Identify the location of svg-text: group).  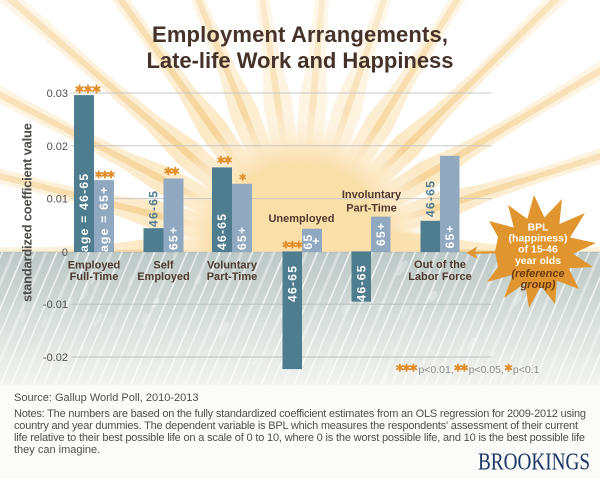
(538, 285).